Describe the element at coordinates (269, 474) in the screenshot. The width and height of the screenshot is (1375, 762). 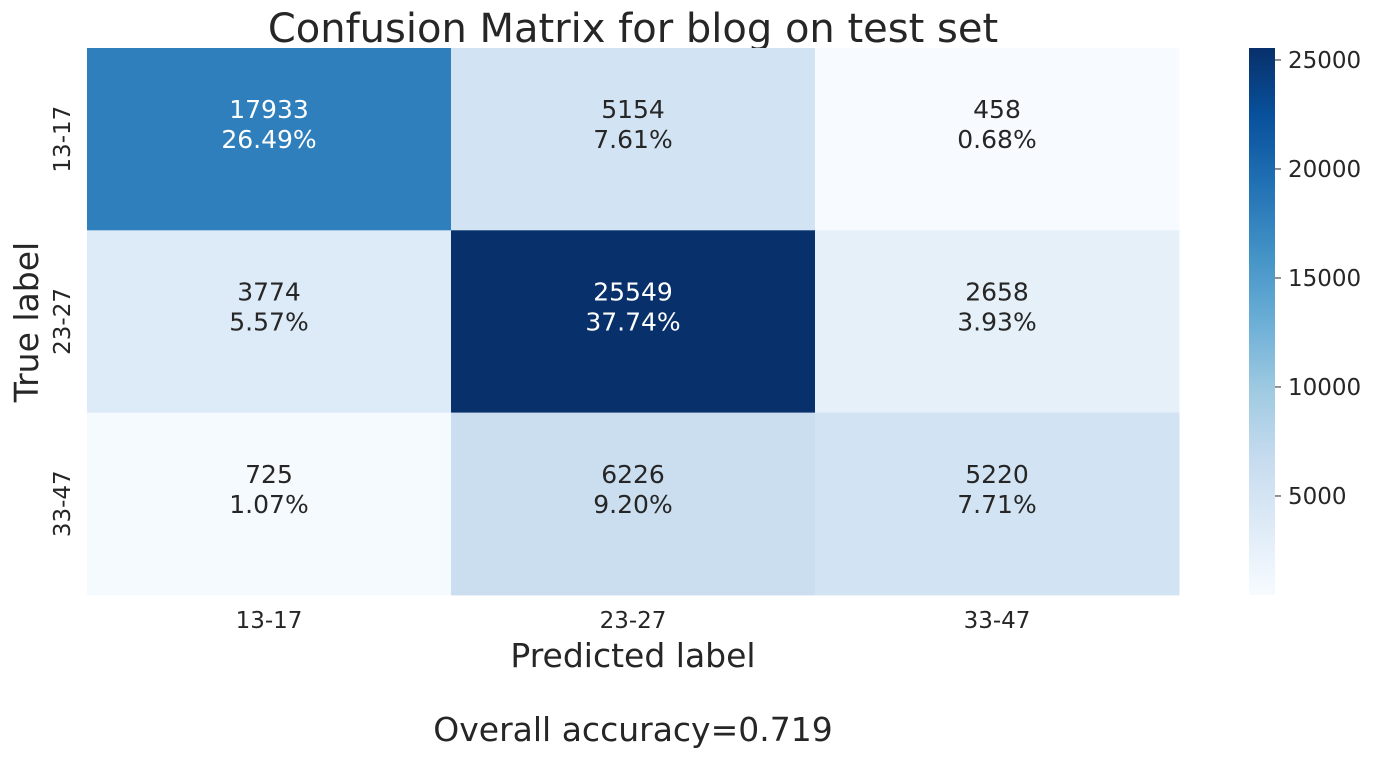
I see `cell-count-label: 725` at that location.